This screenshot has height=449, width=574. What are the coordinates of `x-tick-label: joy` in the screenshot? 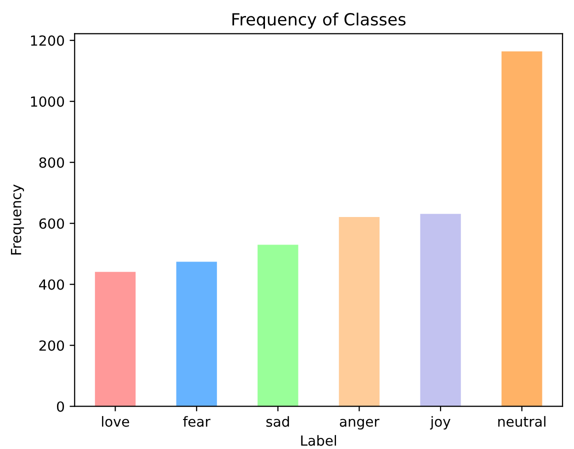 It's located at (440, 423).